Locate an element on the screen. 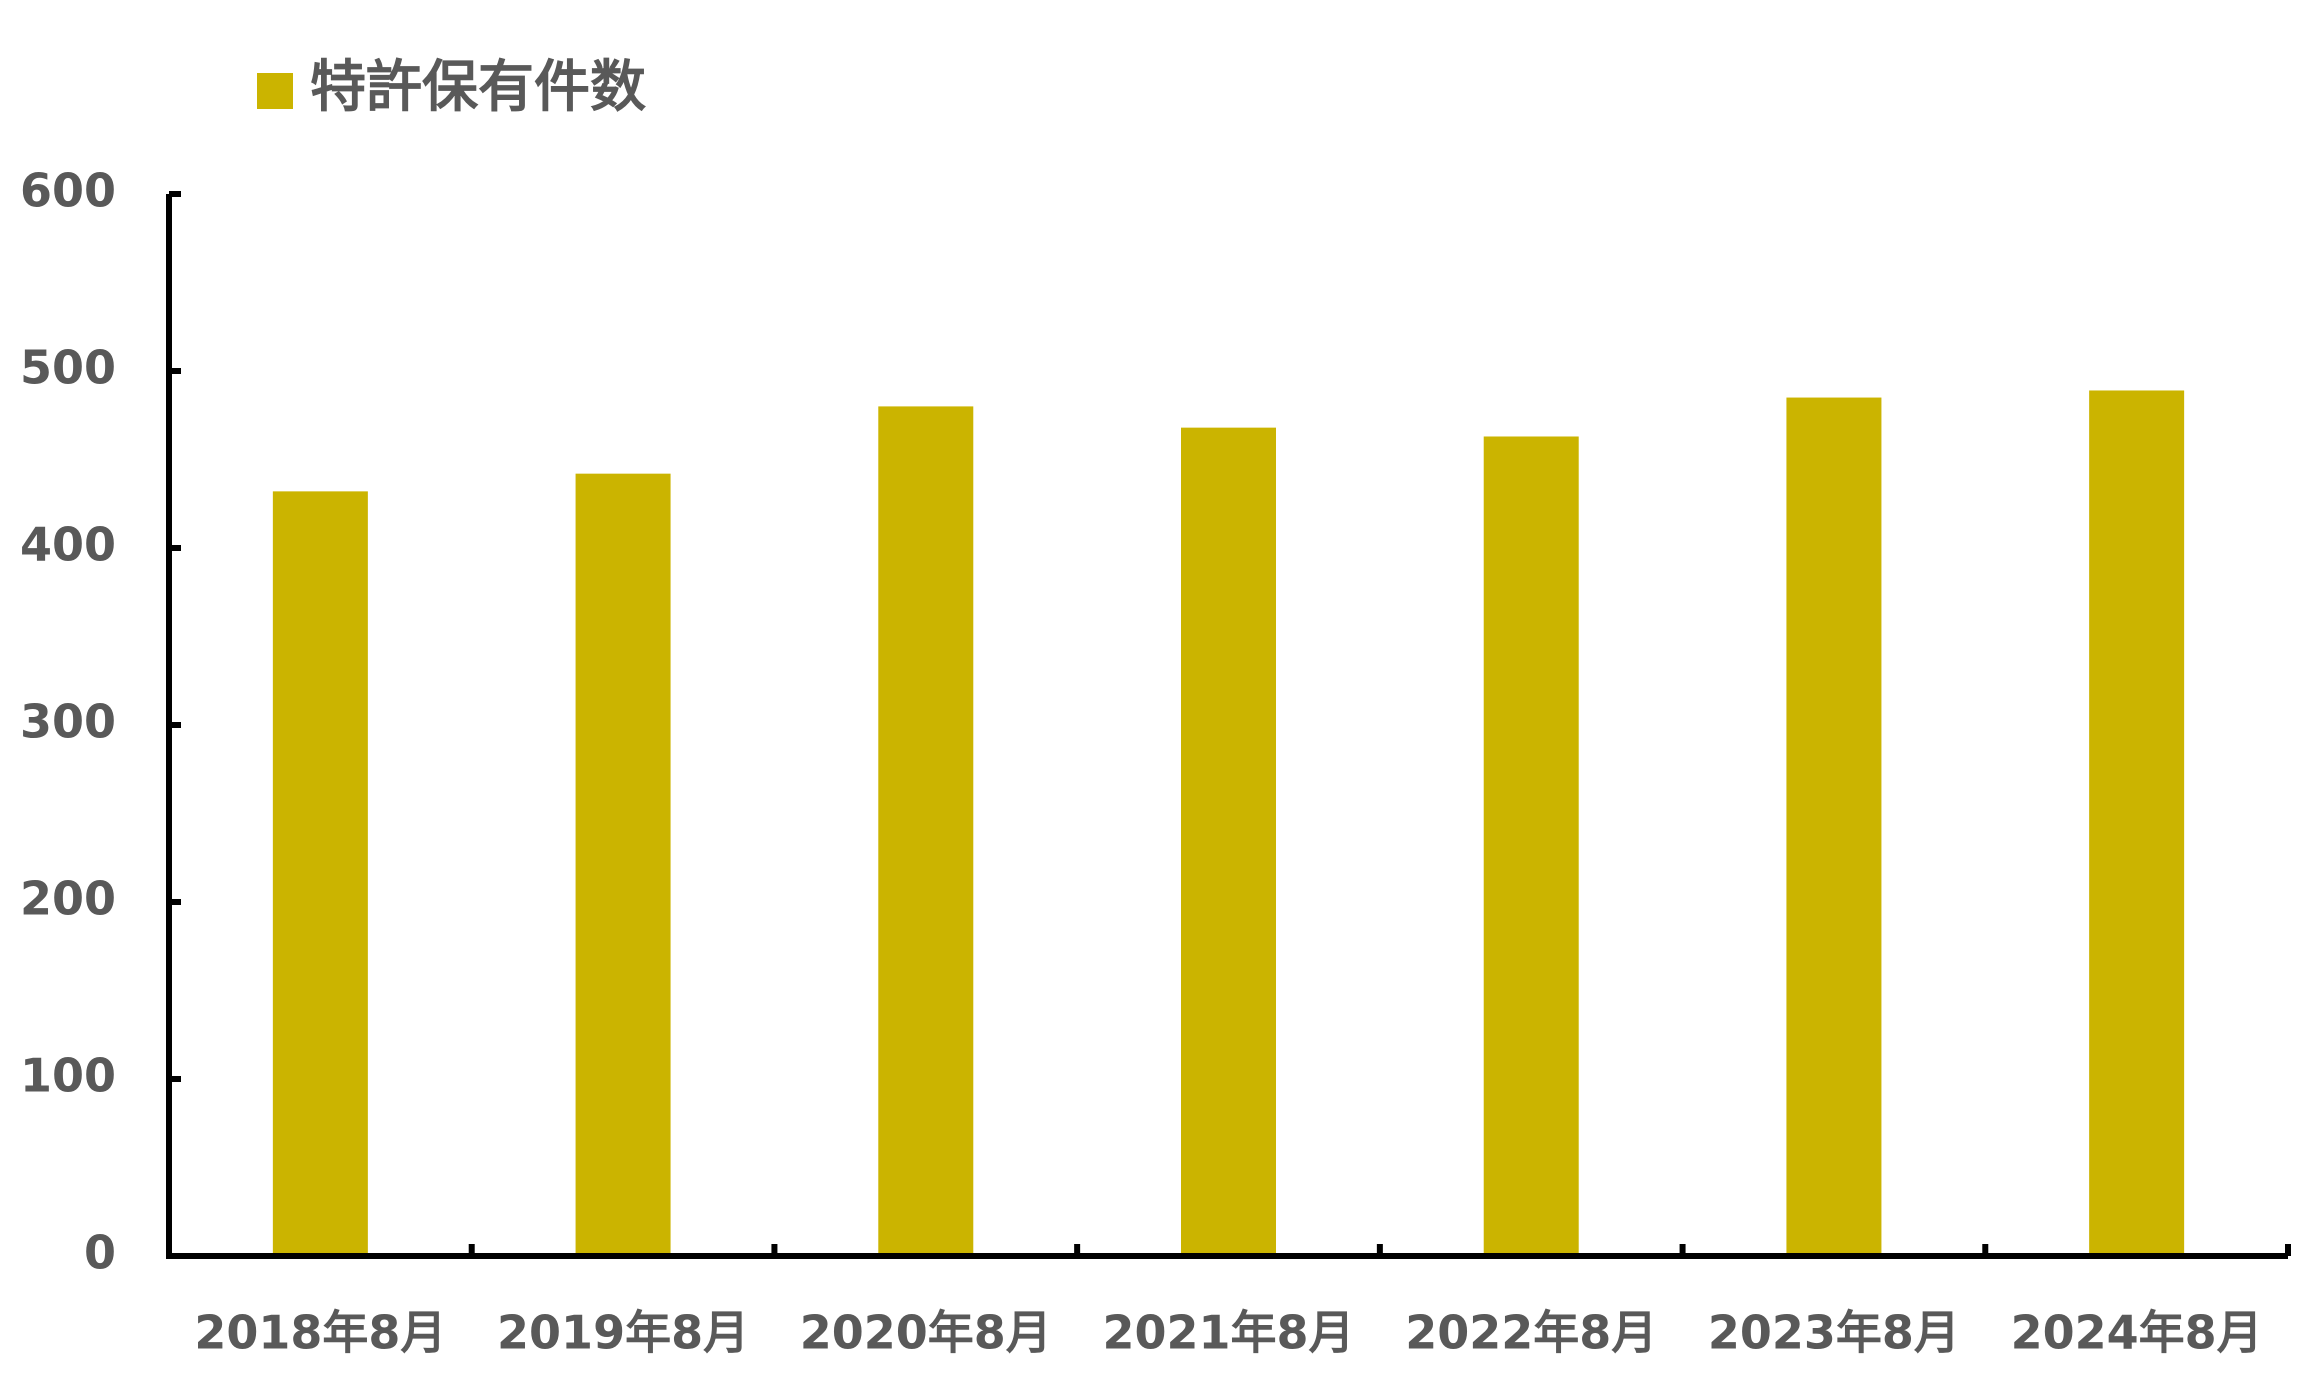  x-tick-label: 2023年8月 is located at coordinates (1834, 1333).